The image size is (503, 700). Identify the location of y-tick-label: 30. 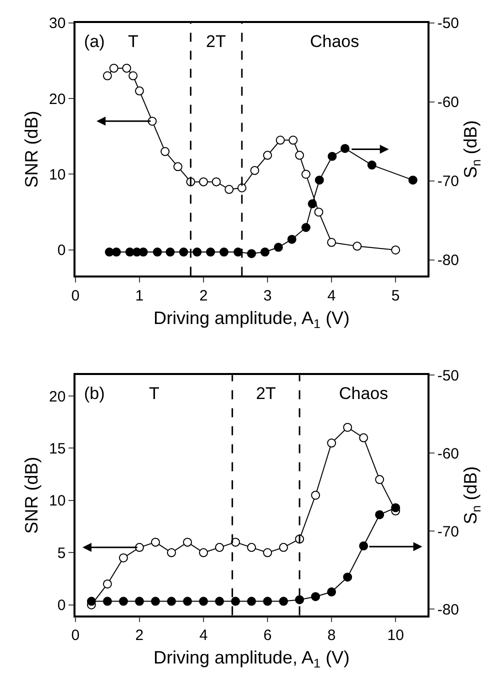
(57, 23).